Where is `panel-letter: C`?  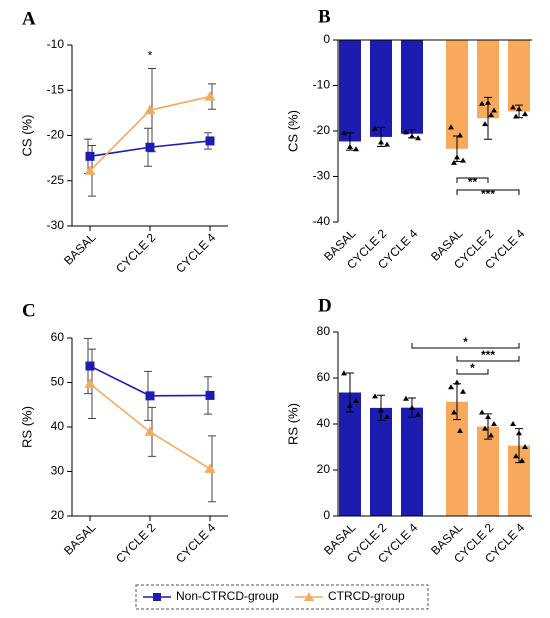 panel-letter: C is located at coordinates (29, 310).